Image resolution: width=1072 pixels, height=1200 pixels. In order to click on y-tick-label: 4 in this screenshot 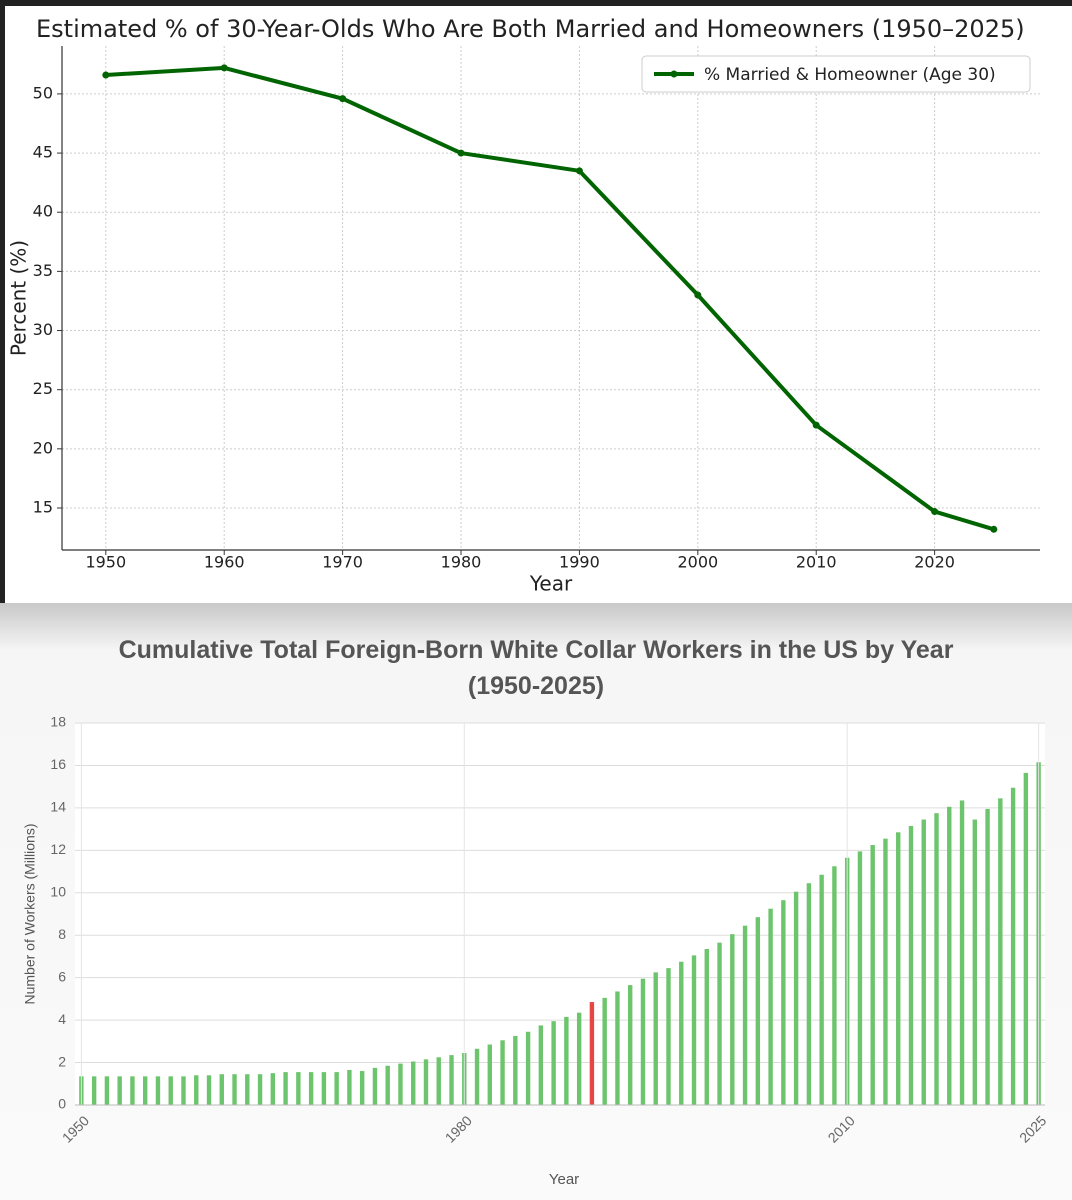, I will do `click(62, 1019)`.